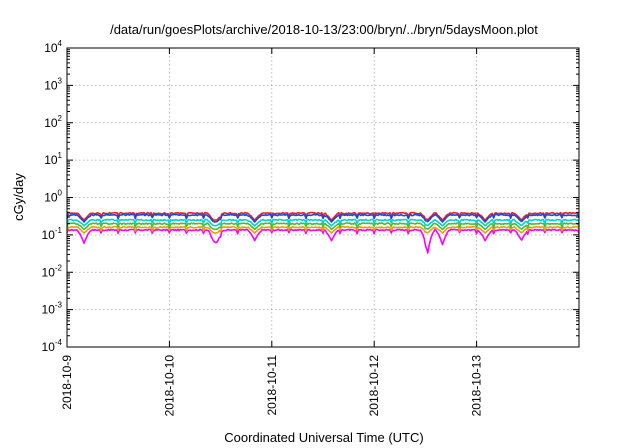  What do you see at coordinates (67, 382) in the screenshot?
I see `x-tick-label: 2018-10-9` at bounding box center [67, 382].